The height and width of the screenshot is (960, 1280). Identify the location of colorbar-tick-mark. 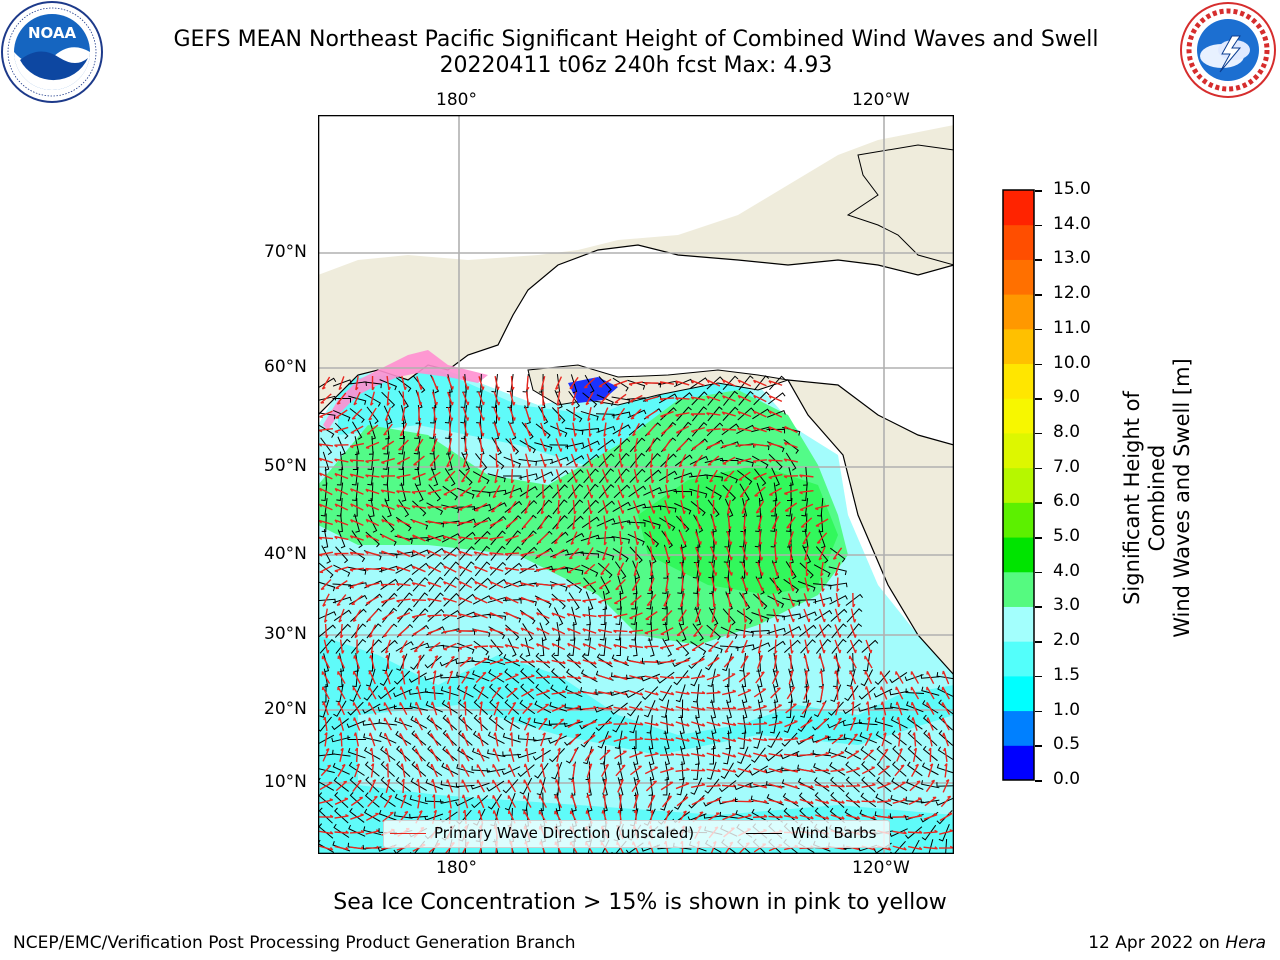
(1038, 676).